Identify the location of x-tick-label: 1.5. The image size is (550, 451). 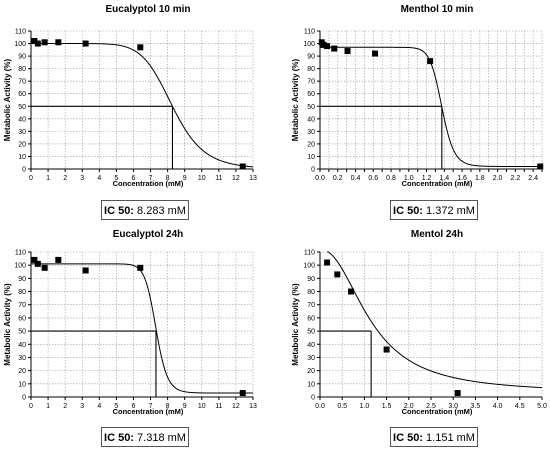
(387, 406).